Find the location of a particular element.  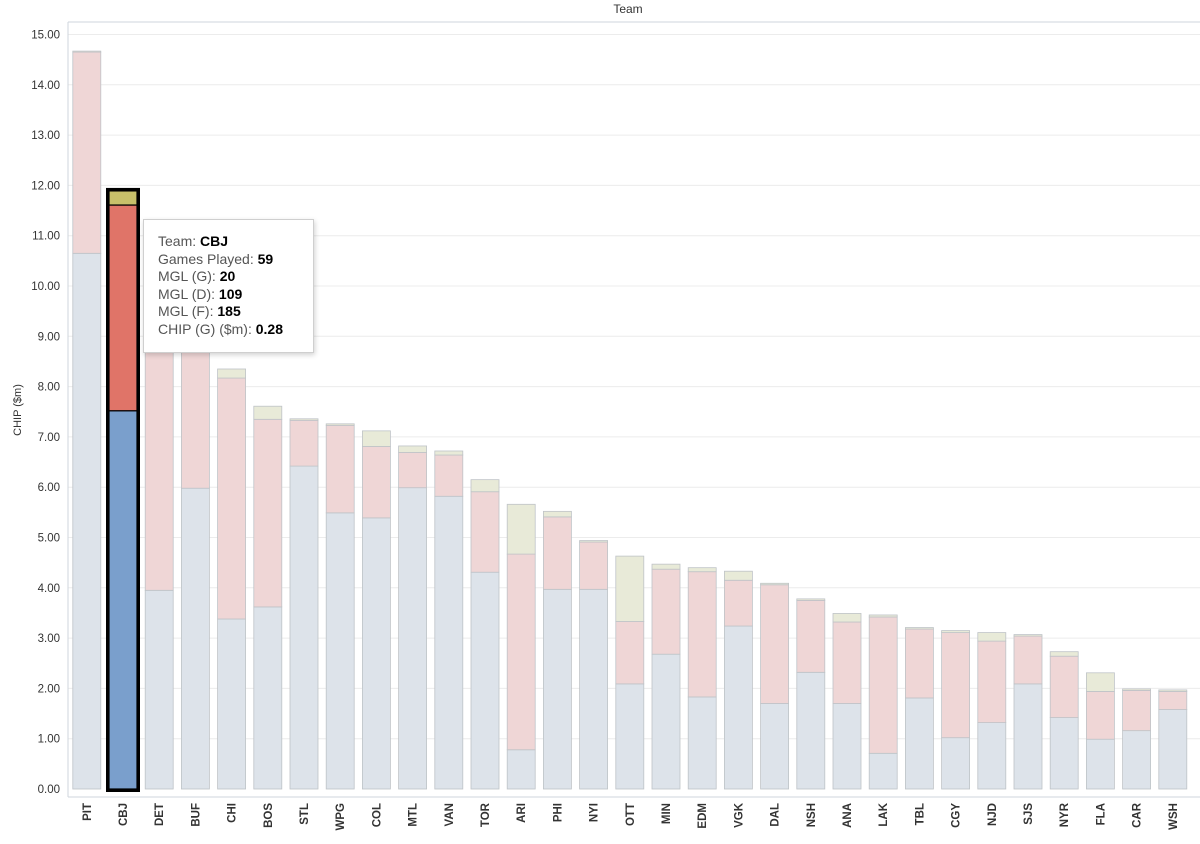

tooltip-games-label: Games Played: is located at coordinates (208, 258).